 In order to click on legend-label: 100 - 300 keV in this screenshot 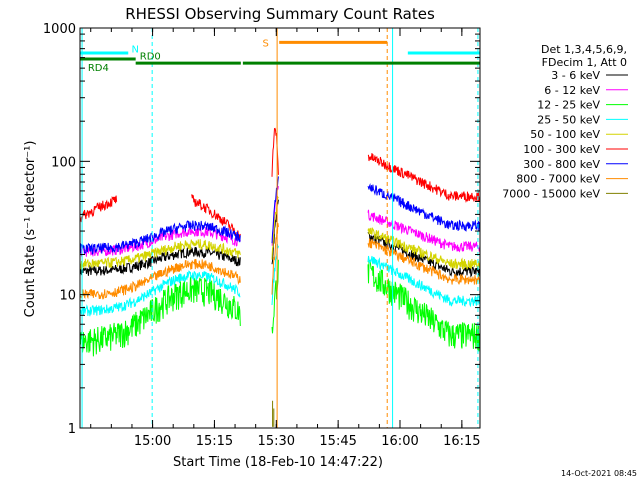, I will do `click(561, 149)`.